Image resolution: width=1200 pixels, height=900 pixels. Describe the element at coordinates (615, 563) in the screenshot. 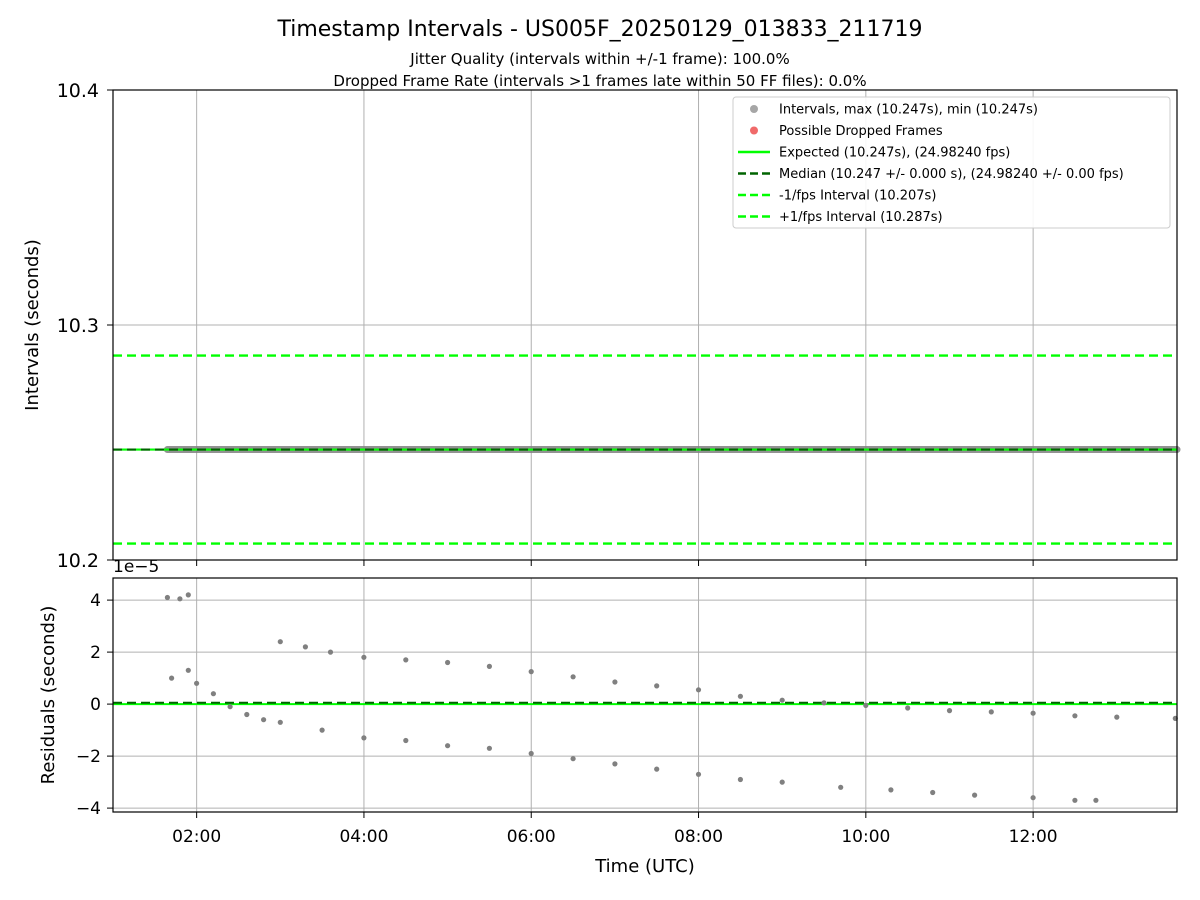

I see `top-x-ticks` at that location.